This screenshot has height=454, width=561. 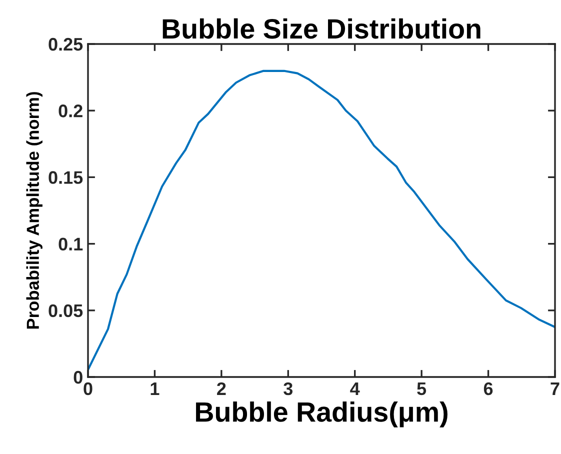 I want to click on y-tick-label: 0.1, so click(x=70, y=244).